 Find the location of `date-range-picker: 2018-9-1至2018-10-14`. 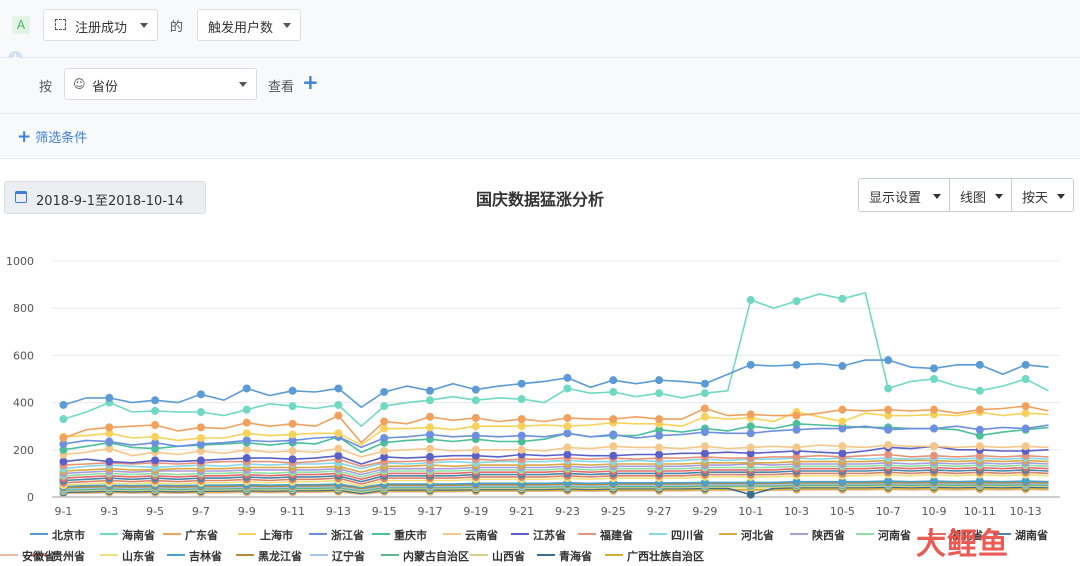

date-range-picker: 2018-9-1至2018-10-14 is located at coordinates (105, 197).